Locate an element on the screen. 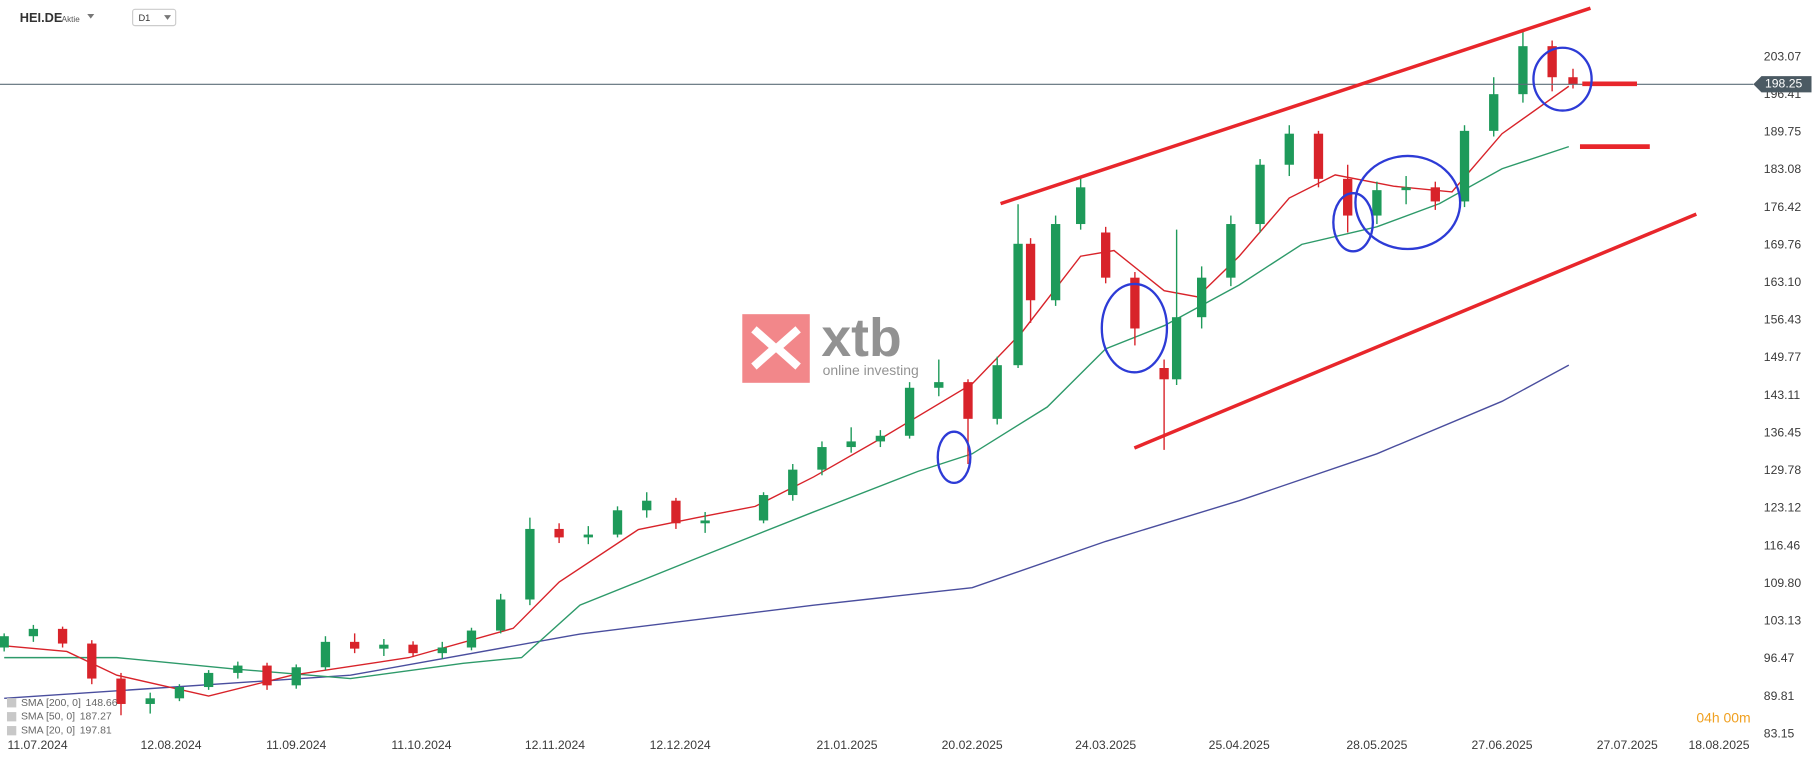  x-tick-label: 12.08.2024 is located at coordinates (171, 745).